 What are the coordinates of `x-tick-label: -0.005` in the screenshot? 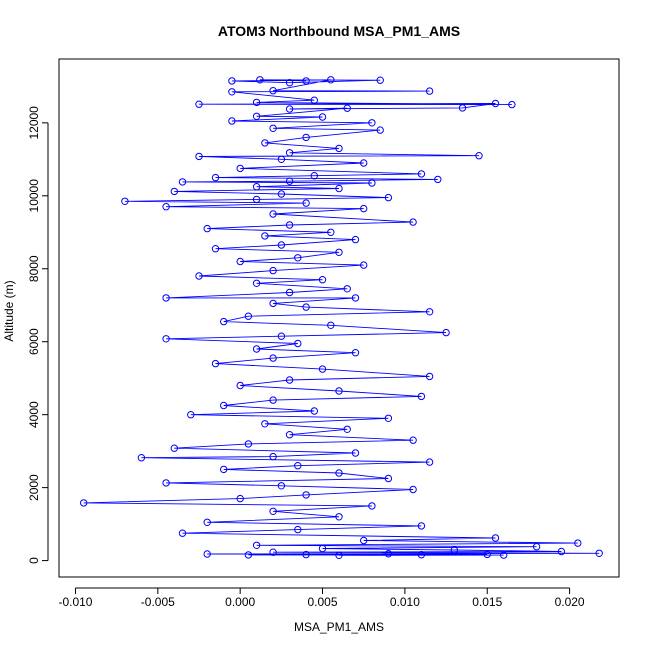 It's located at (158, 602).